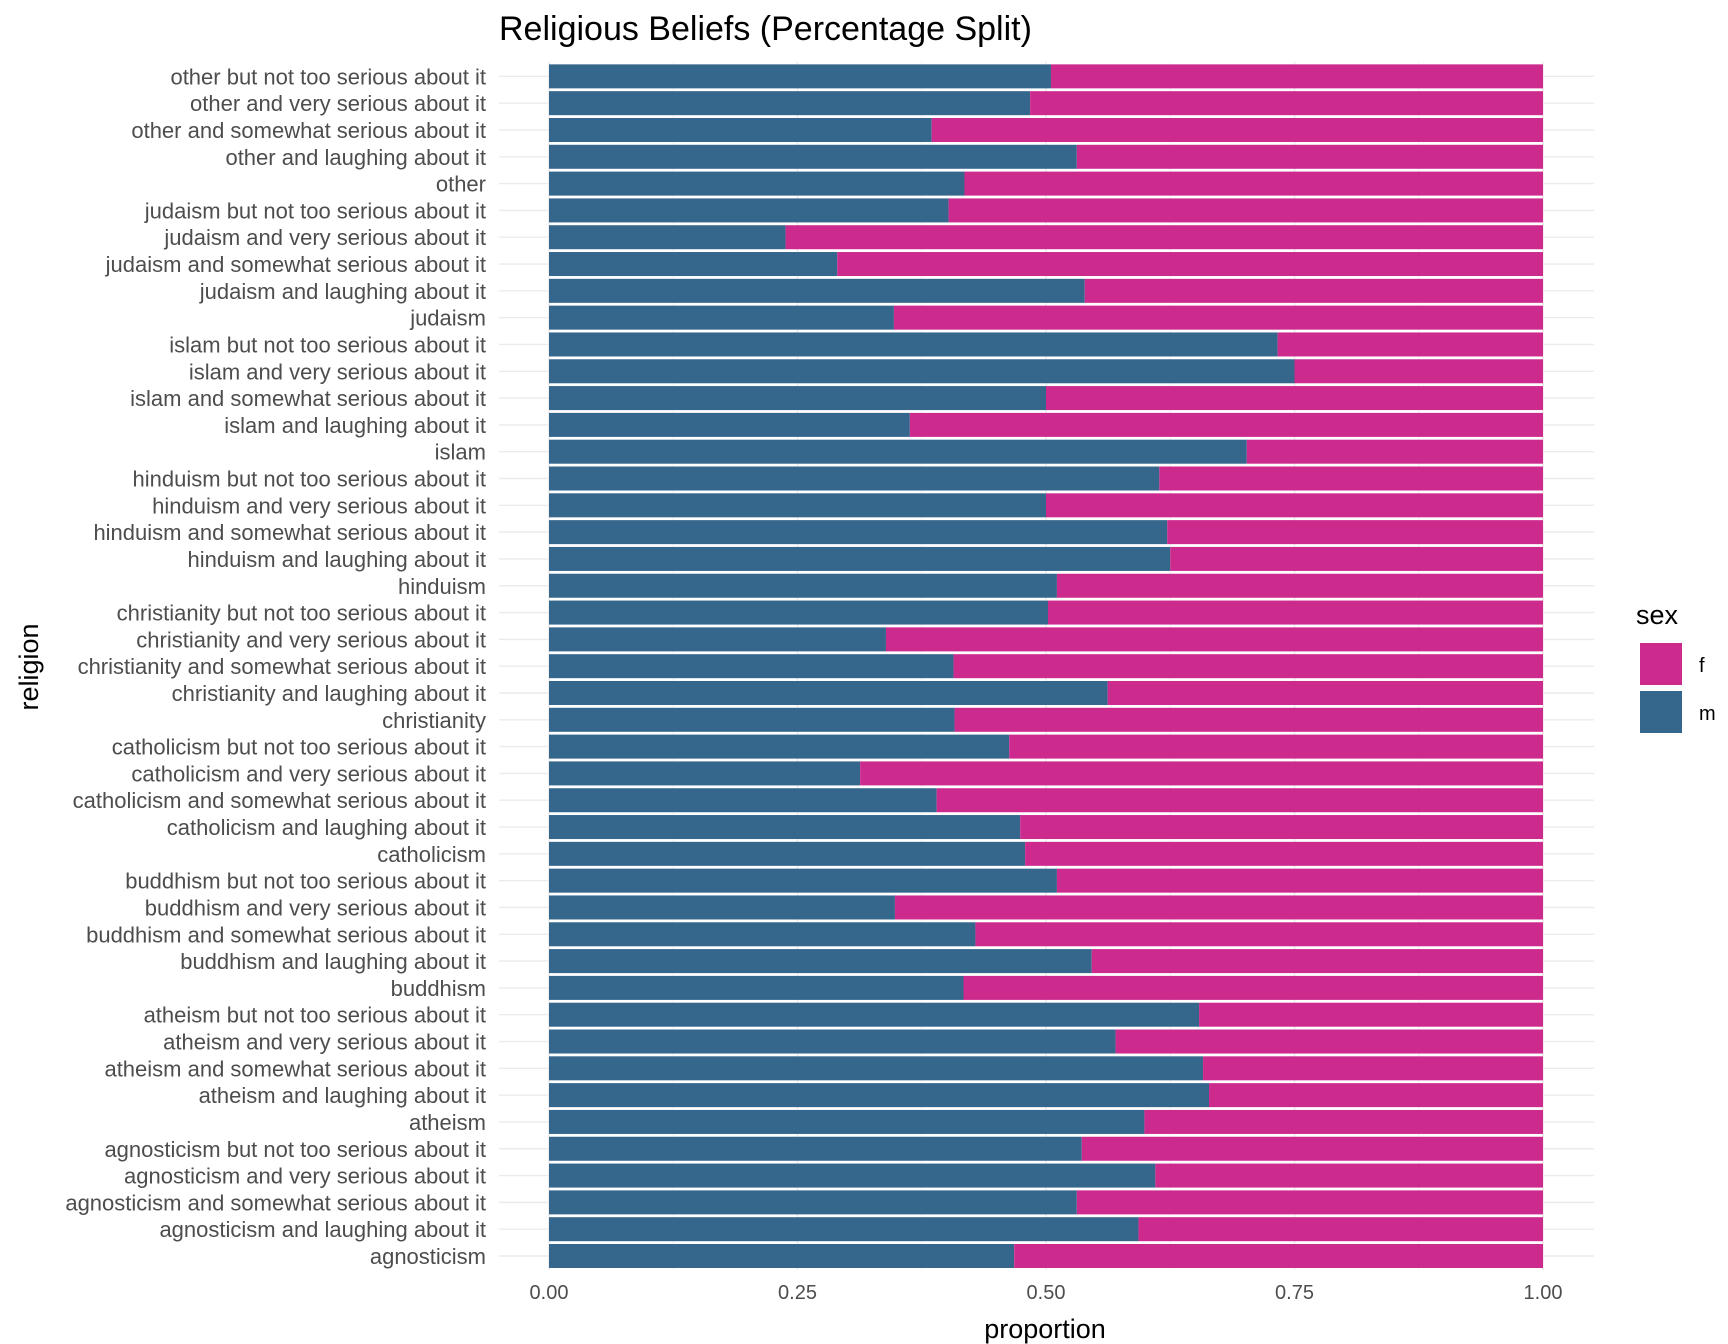 This screenshot has height=1344, width=1728. I want to click on x-tick-labels: 0.00 0.25 0.50 0.75 1.00, so click(1046, 1293).